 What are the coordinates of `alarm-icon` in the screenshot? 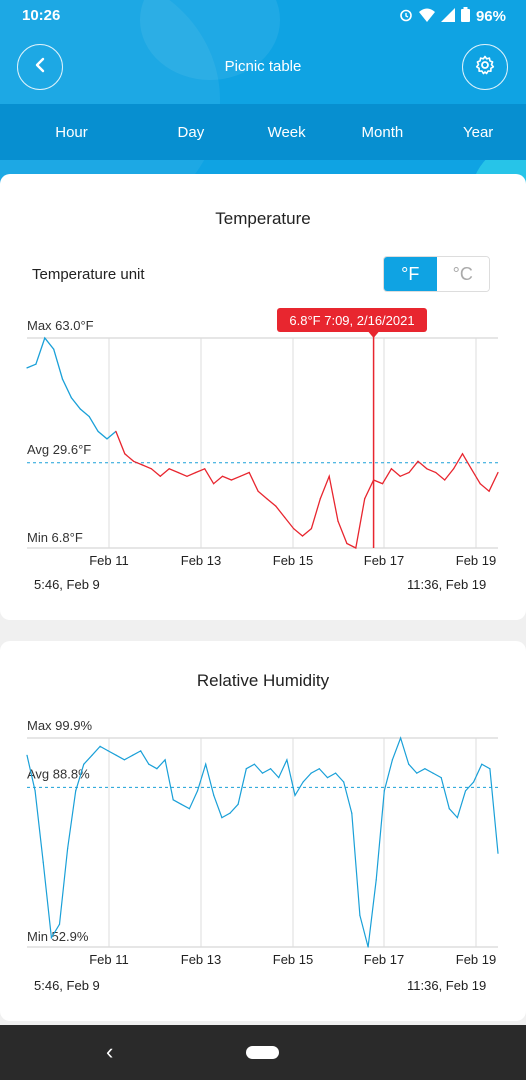 It's located at (406, 17).